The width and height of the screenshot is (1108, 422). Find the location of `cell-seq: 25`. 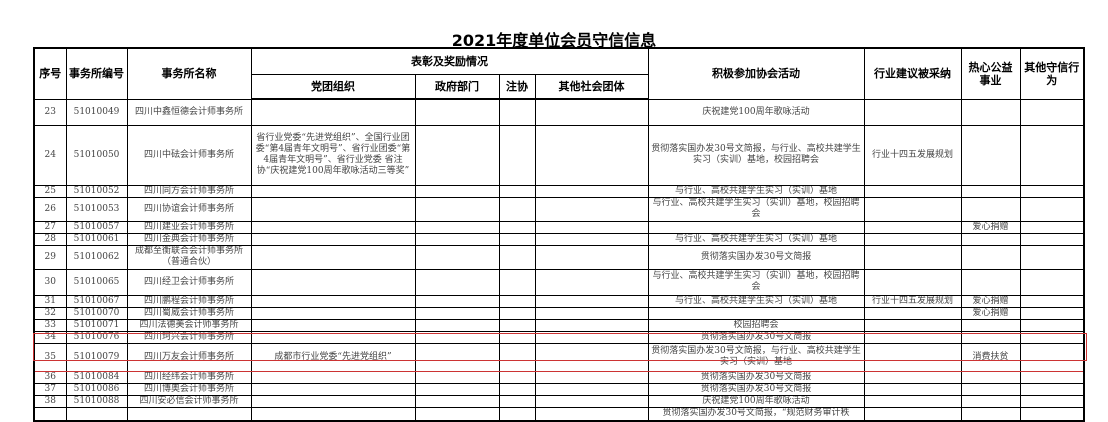

cell-seq: 25 is located at coordinates (50, 191).